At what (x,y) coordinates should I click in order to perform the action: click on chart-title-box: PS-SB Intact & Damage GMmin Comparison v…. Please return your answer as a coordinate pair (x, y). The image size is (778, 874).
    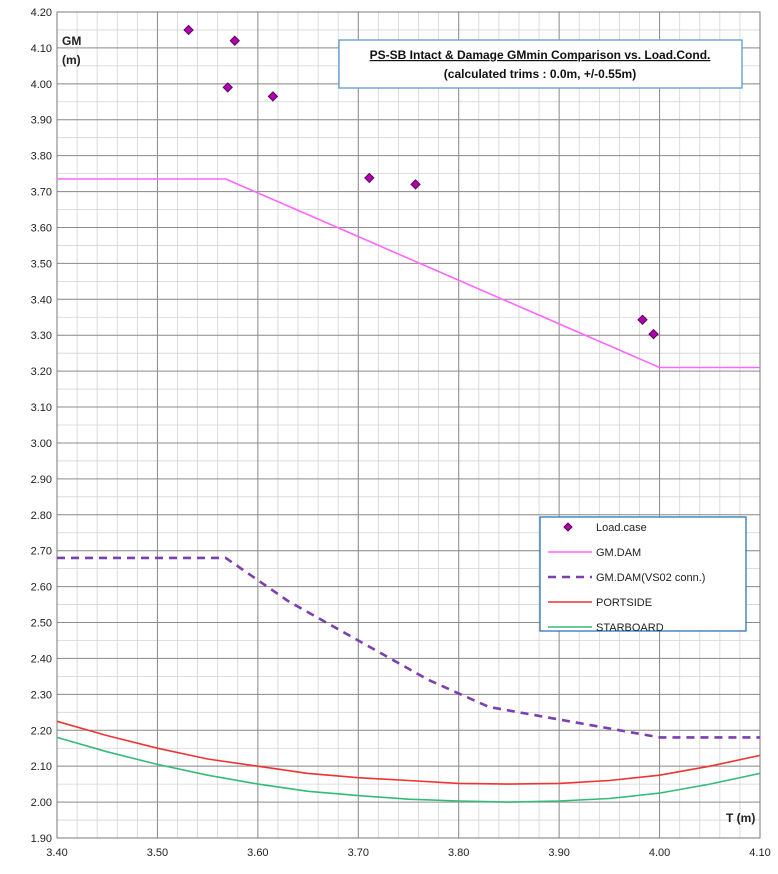
    Looking at the image, I should click on (540, 64).